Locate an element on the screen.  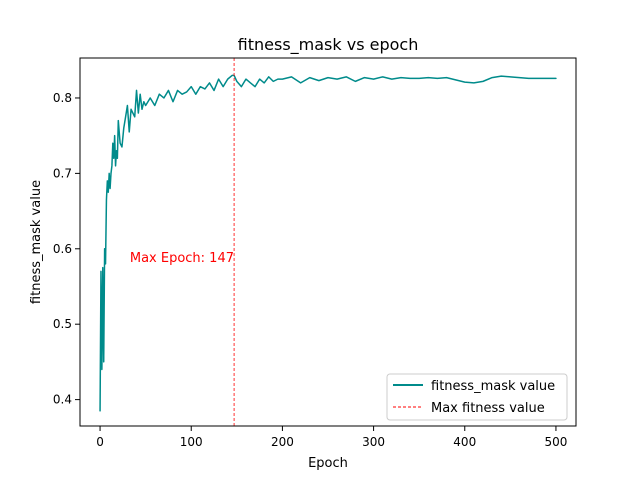
x-axis-ticks: 0 100 200 300 400 500 is located at coordinates (331, 437).